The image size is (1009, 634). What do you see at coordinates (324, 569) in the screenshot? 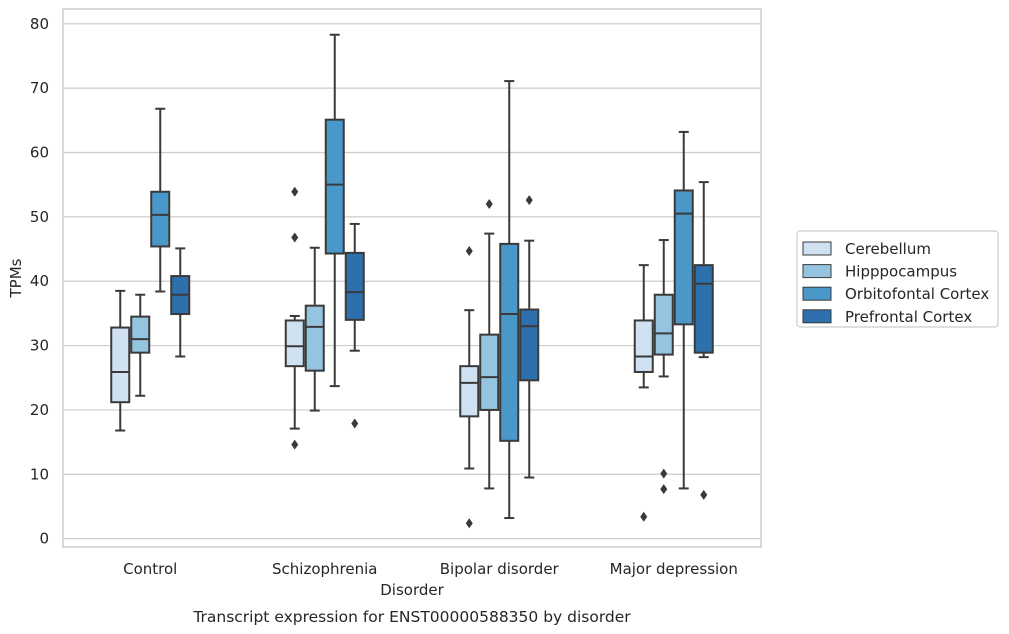
I see `x-tick-label: Schizophrenia` at bounding box center [324, 569].